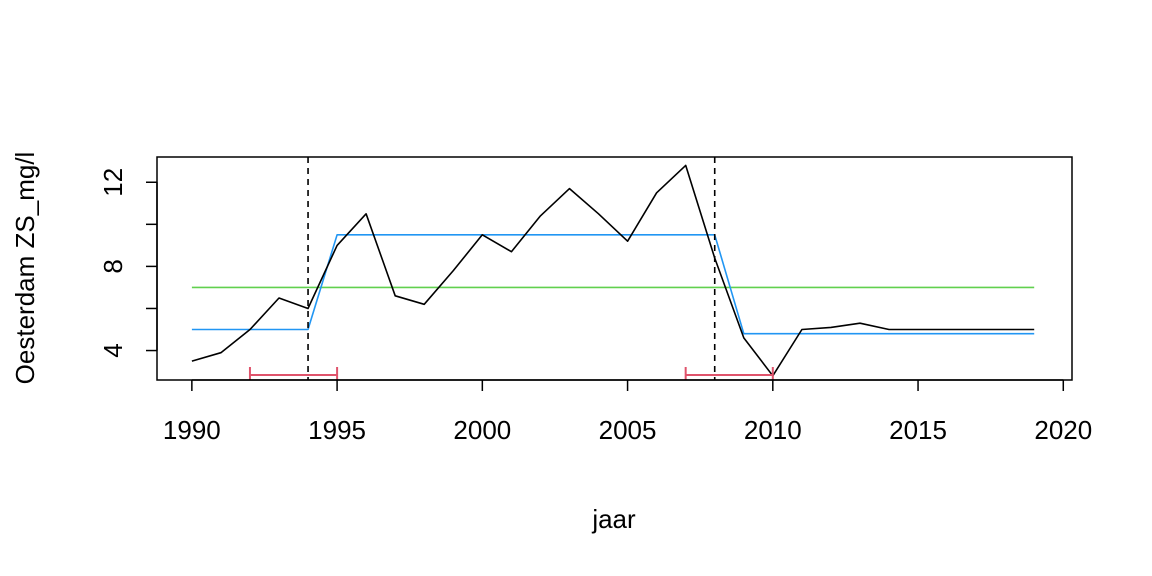 The height and width of the screenshot is (576, 1152). What do you see at coordinates (613, 519) in the screenshot?
I see `x-axis-title: jaar` at bounding box center [613, 519].